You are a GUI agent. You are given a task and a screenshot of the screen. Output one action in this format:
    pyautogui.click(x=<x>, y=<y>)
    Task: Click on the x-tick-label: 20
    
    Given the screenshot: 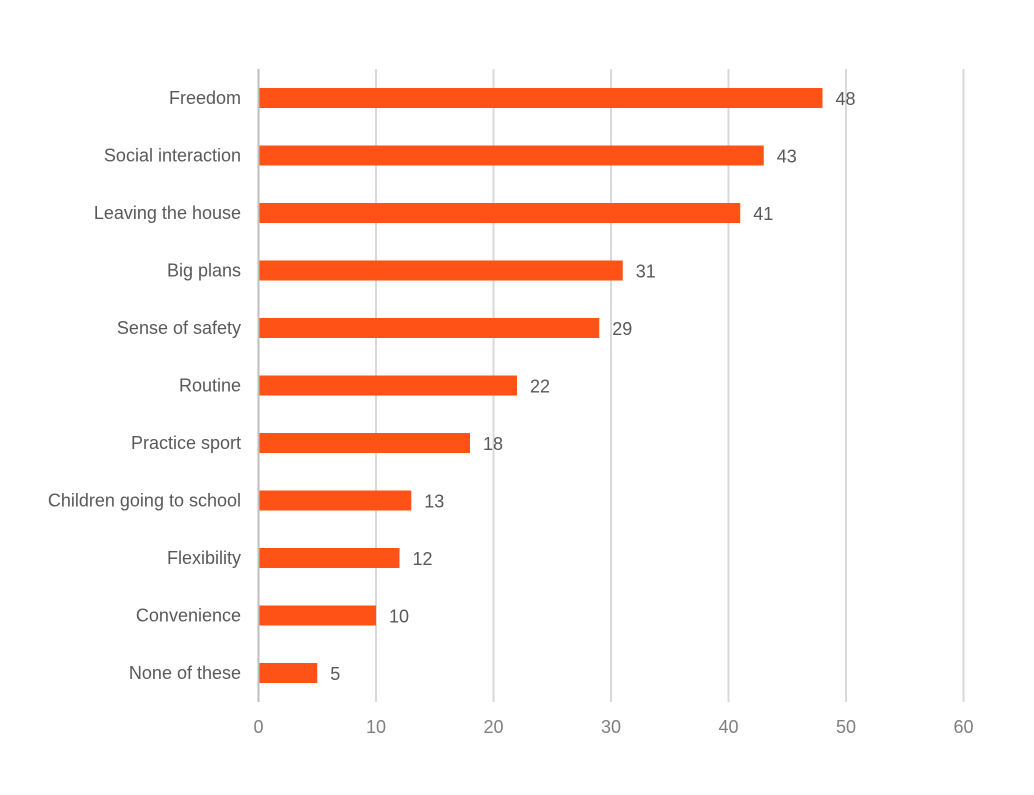 What is the action you would take?
    pyautogui.click(x=493, y=727)
    